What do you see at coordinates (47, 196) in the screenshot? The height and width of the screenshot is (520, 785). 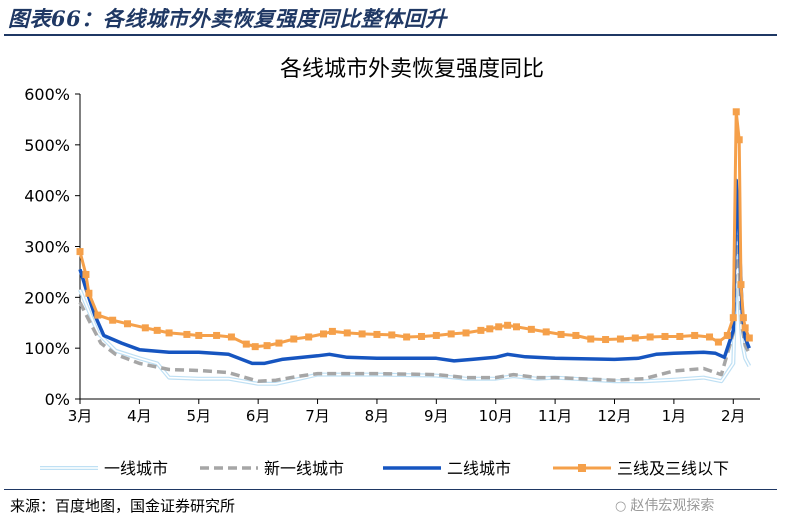 I see `y-tick-label: 400%` at bounding box center [47, 196].